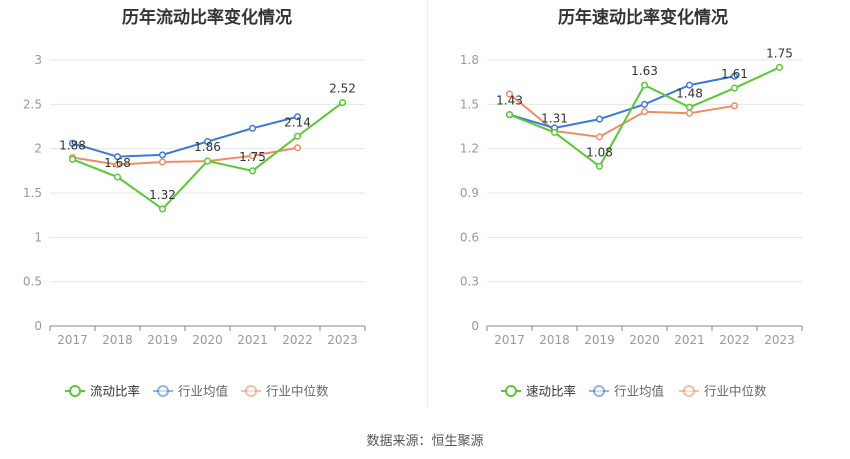 The height and width of the screenshot is (459, 850). Describe the element at coordinates (644, 71) in the screenshot. I see `data-label: 1.63` at that location.